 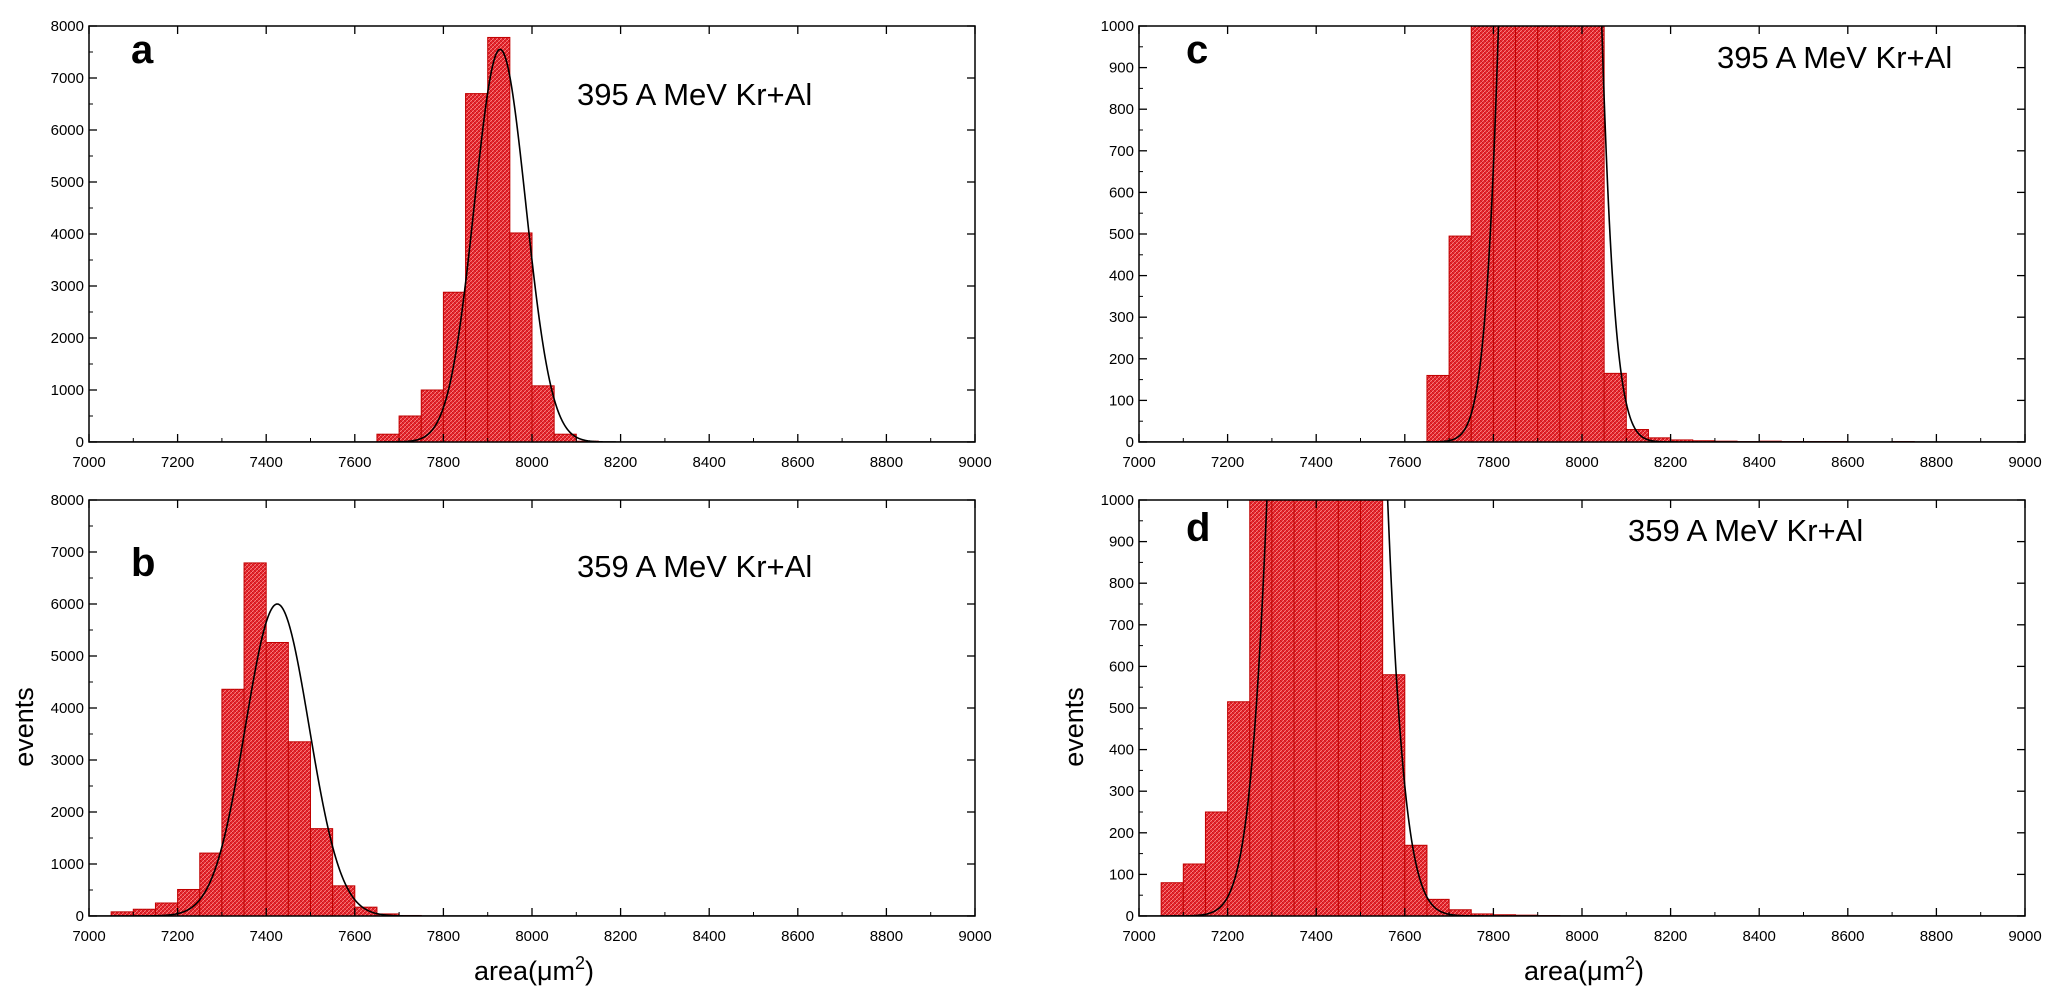 What do you see at coordinates (1574, 971) in the screenshot?
I see `x-axis-title-right-text: area(μm` at bounding box center [1574, 971].